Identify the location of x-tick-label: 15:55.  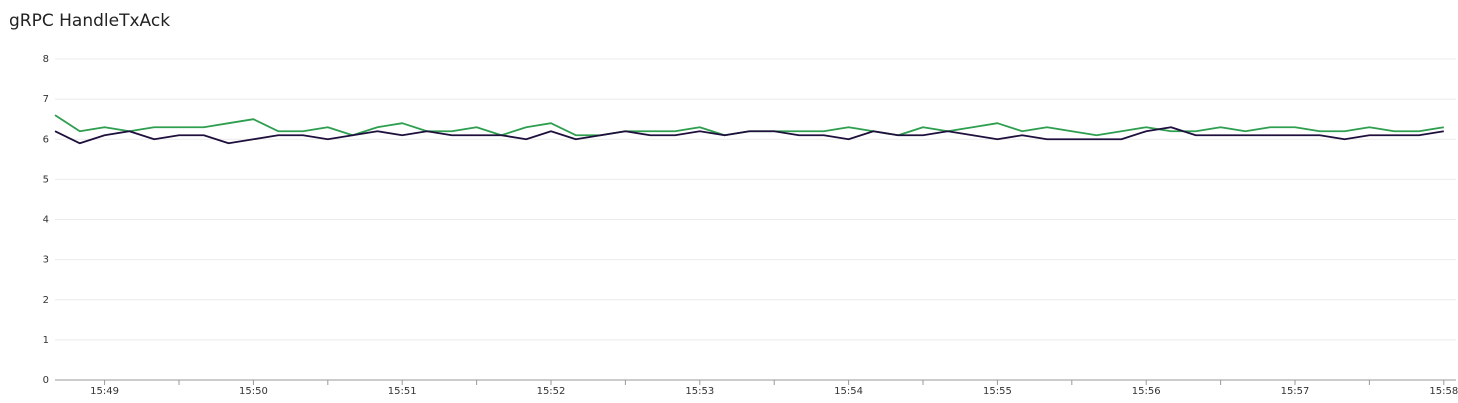
(997, 391).